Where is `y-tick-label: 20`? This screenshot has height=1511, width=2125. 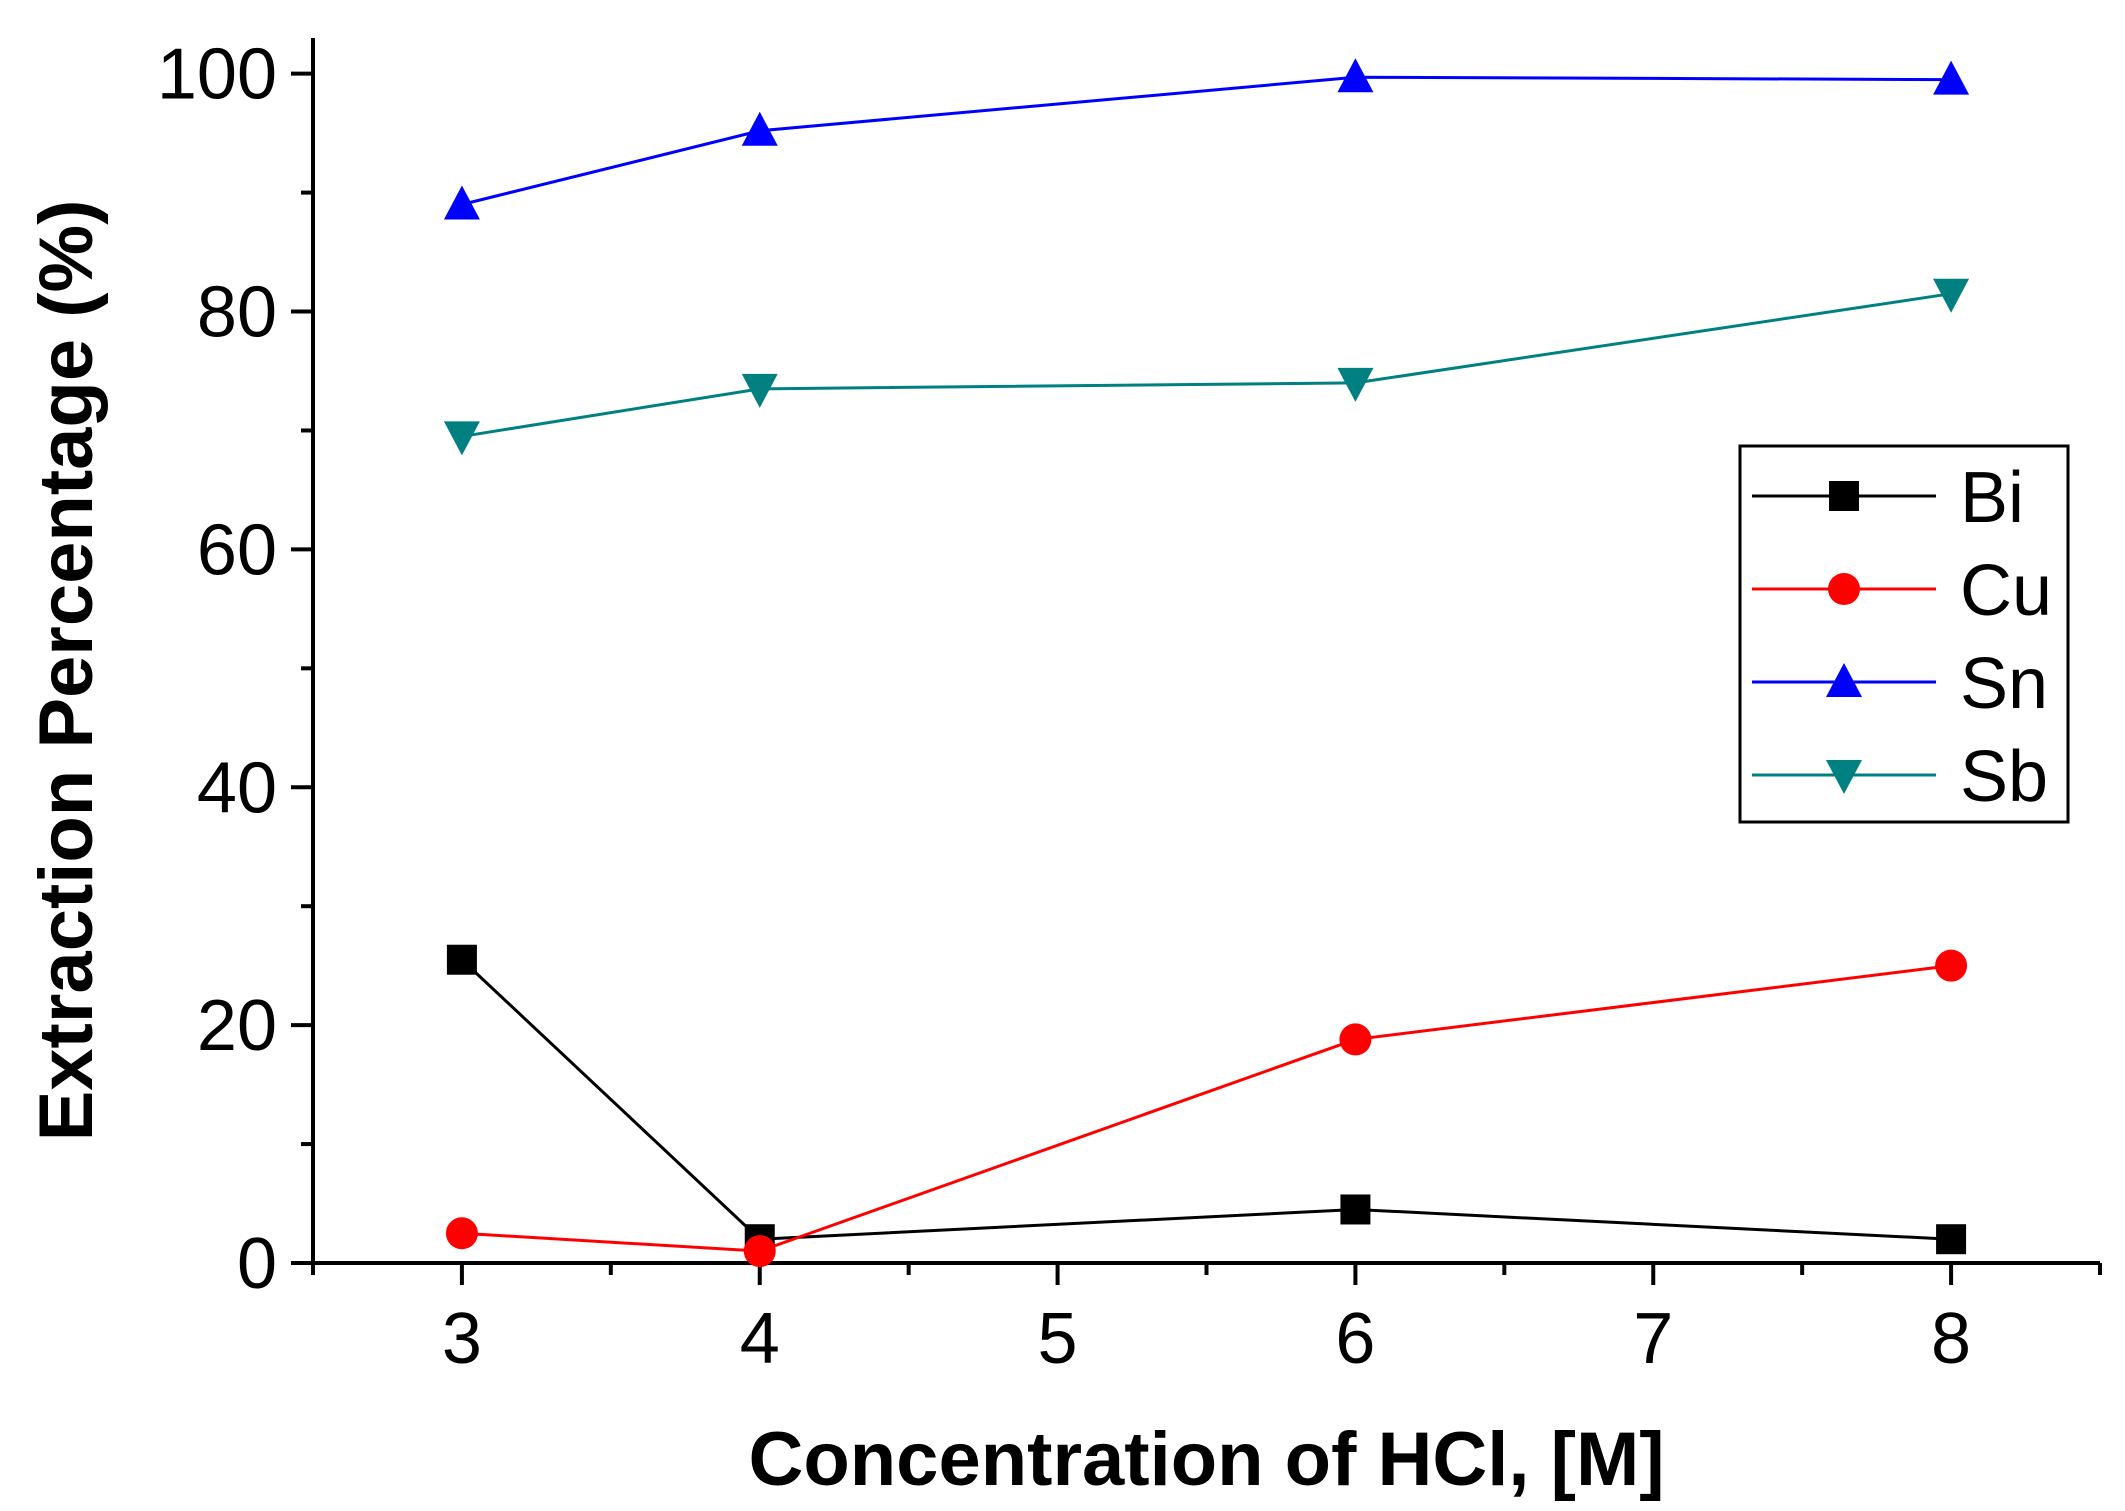 y-tick-label: 20 is located at coordinates (237, 1026).